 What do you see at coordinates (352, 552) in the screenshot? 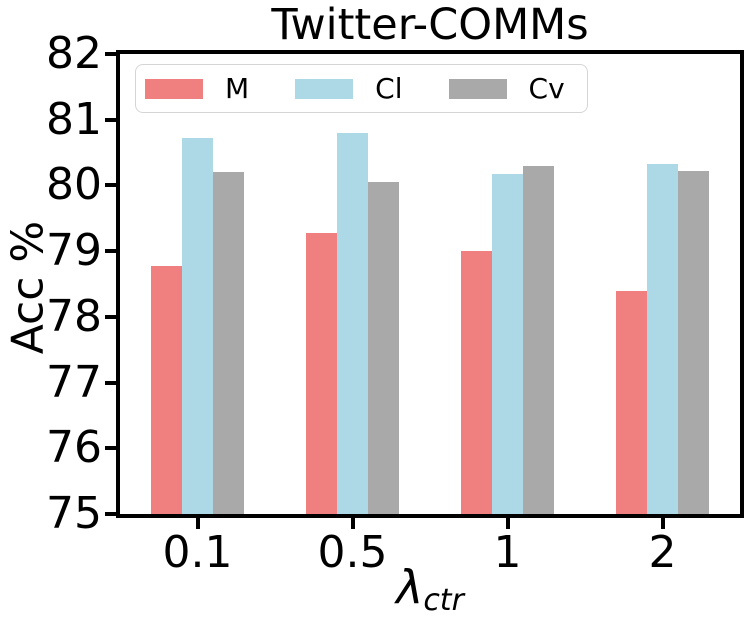
I see `x-tick-label: 0.5` at bounding box center [352, 552].